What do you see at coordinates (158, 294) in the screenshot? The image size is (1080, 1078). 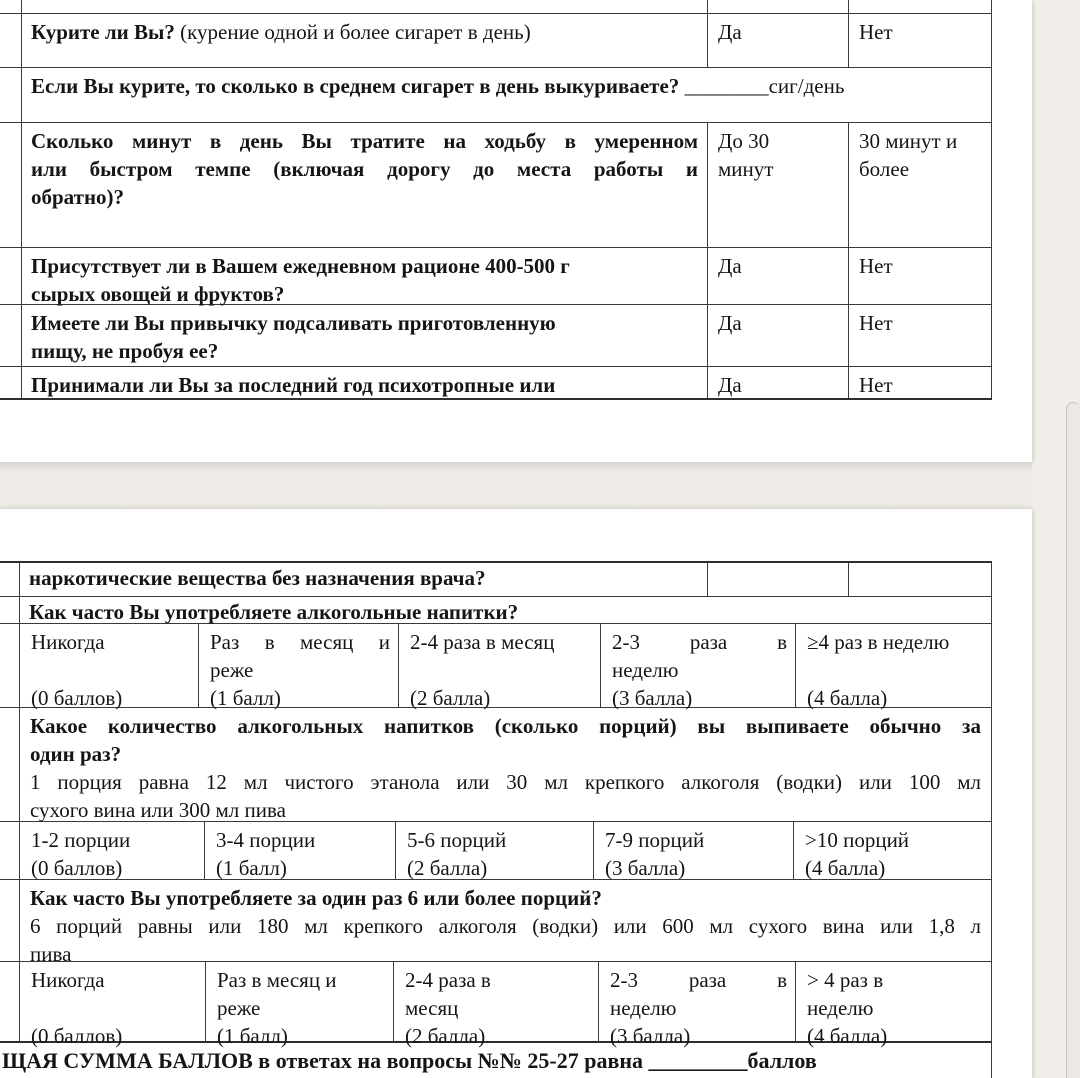 I see `question-text: сырых овощей и фруктов?` at bounding box center [158, 294].